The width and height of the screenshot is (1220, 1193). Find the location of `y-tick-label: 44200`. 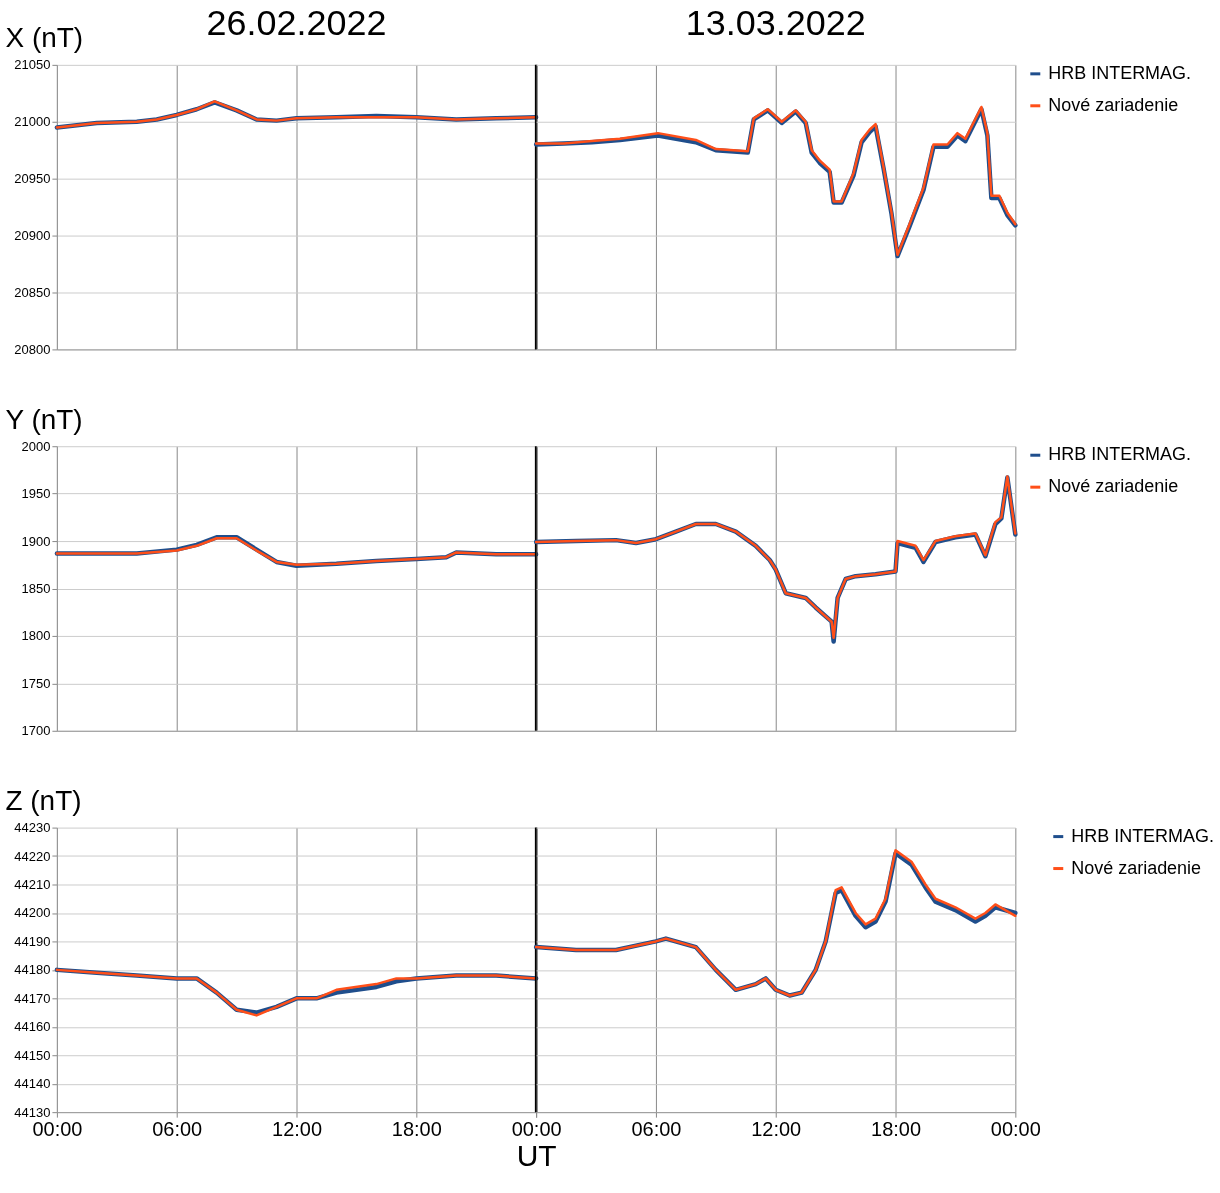

y-tick-label: 44200 is located at coordinates (32, 913).